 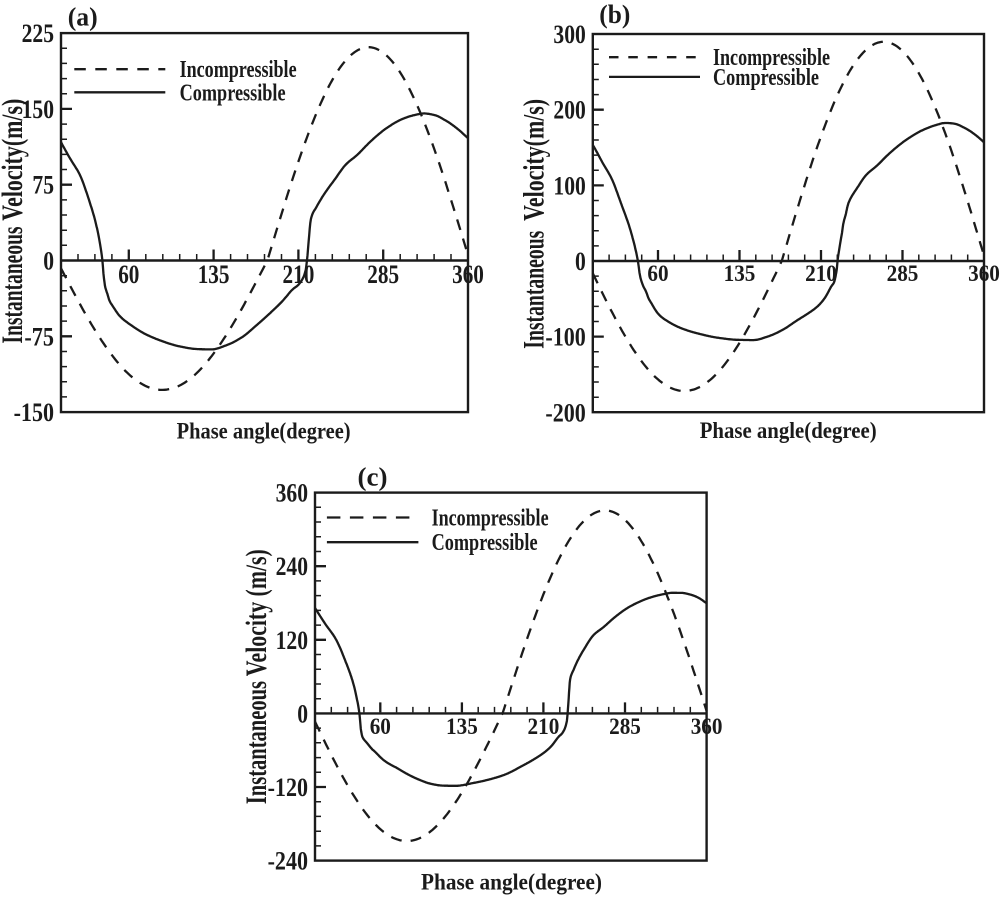 I want to click on svg-text: -240, so click(x=288, y=861).